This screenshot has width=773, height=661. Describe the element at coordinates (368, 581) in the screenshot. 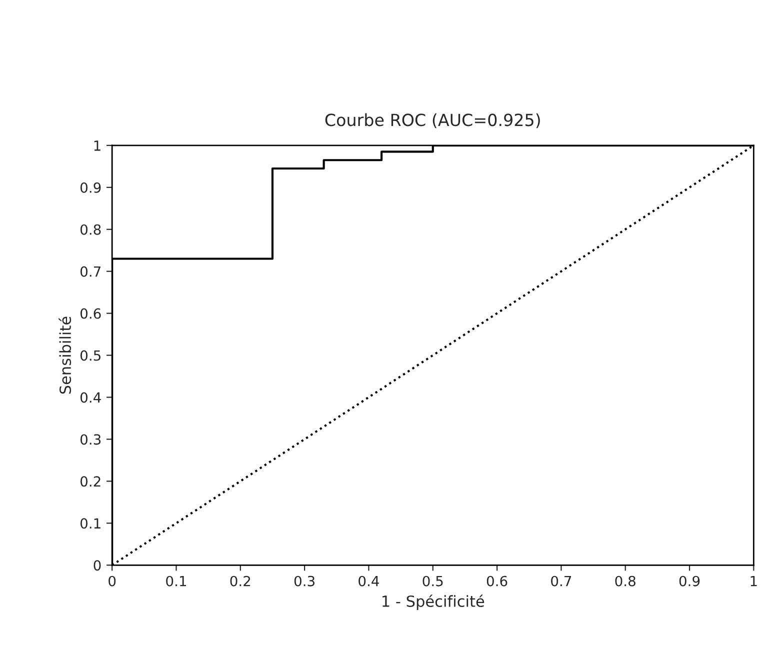

I see `x-tick-label: 0.4` at that location.